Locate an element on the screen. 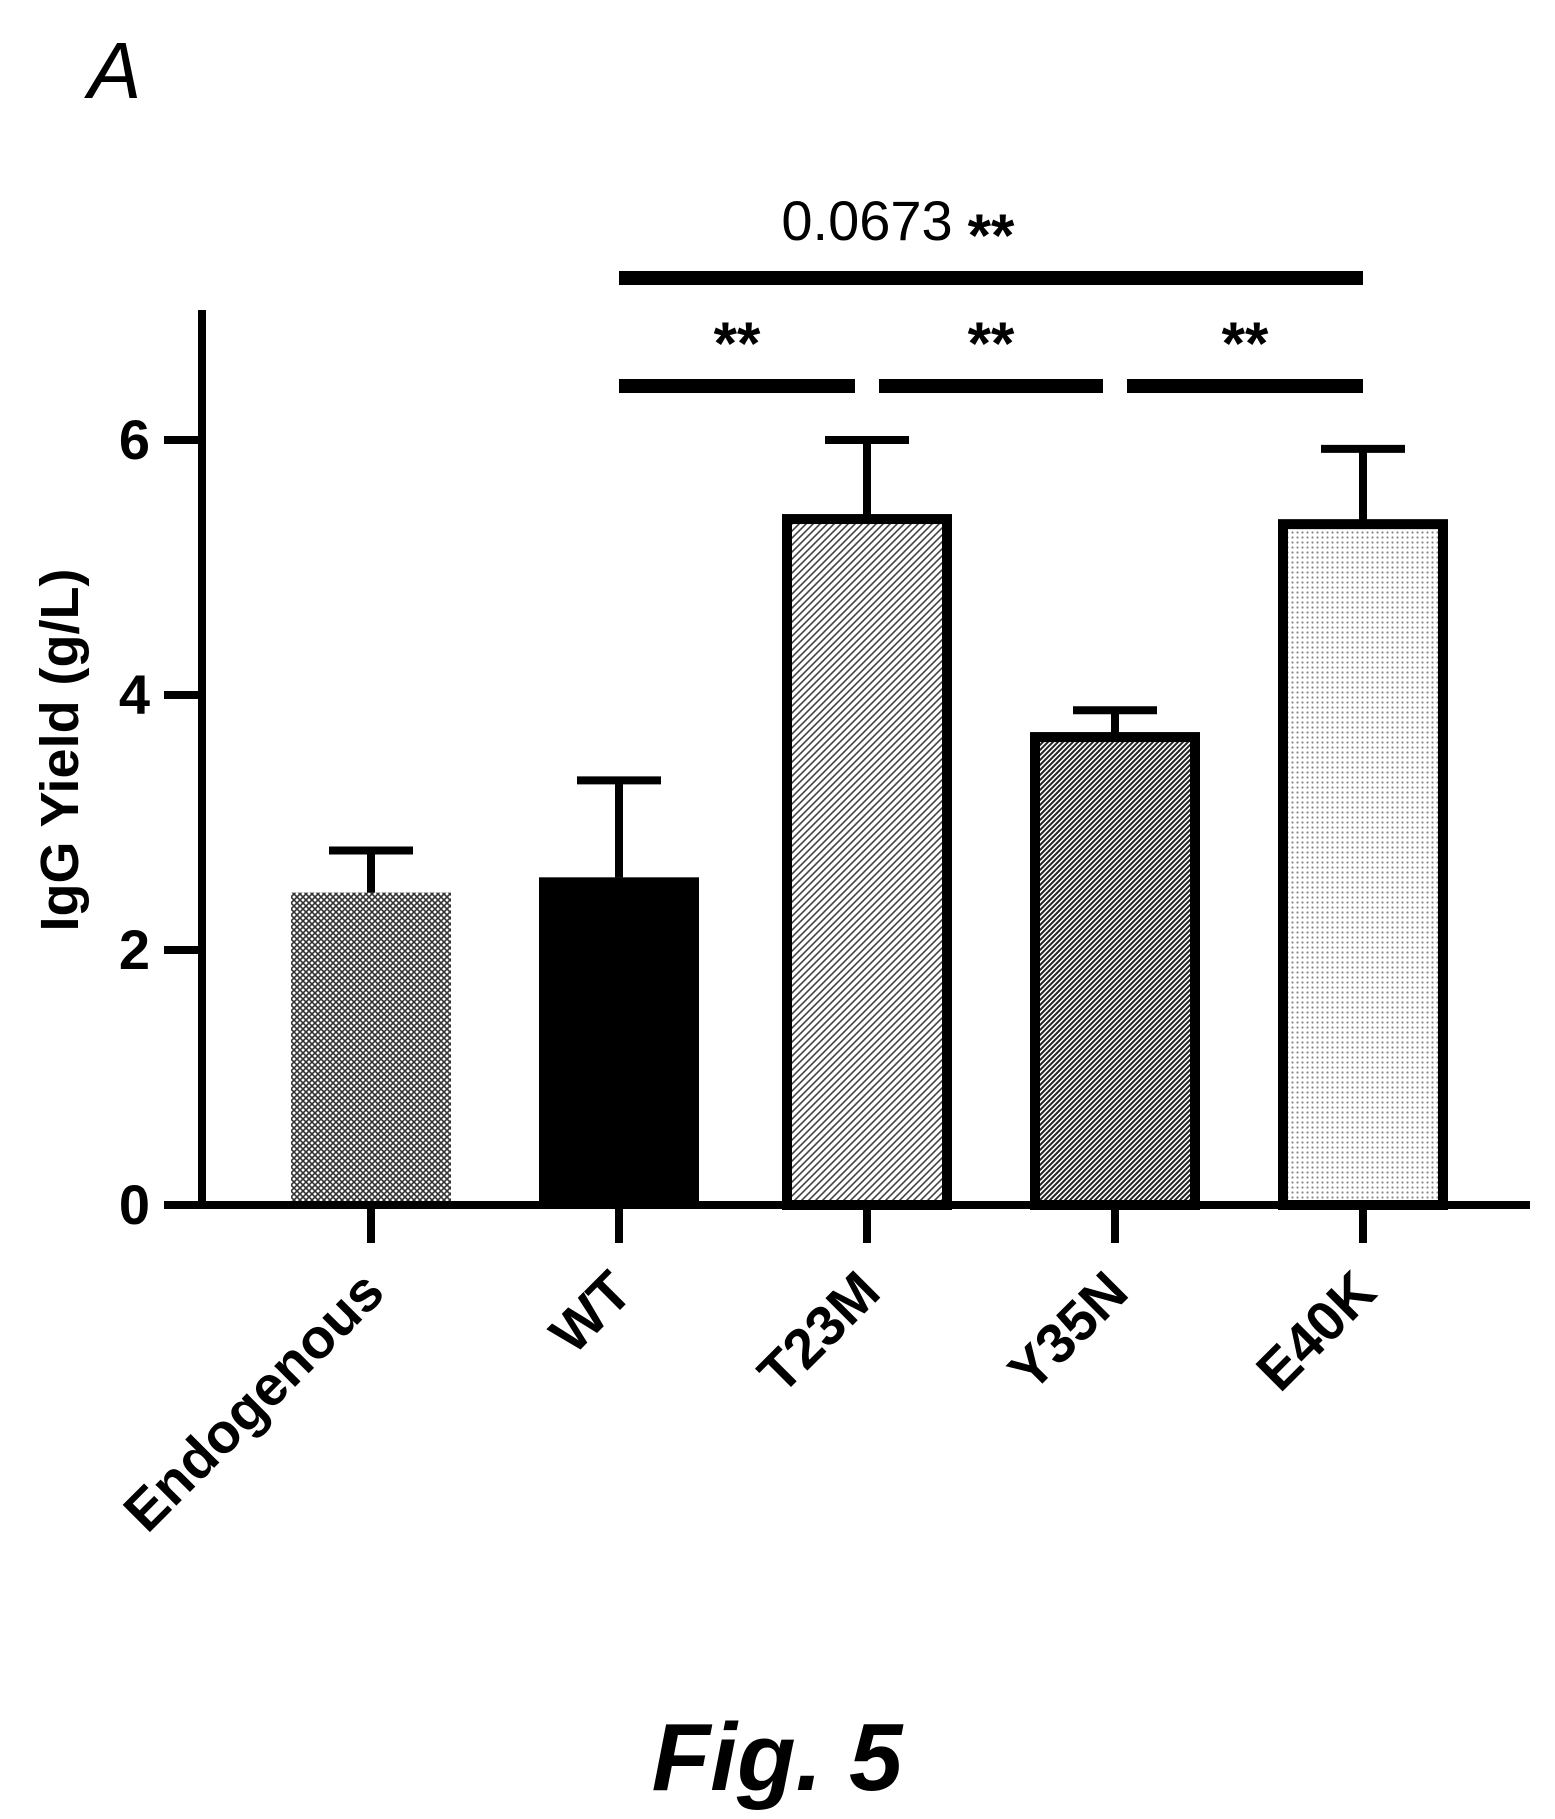 Image resolution: width=1555 pixels, height=1819 pixels. bar-t23m is located at coordinates (867, 862).